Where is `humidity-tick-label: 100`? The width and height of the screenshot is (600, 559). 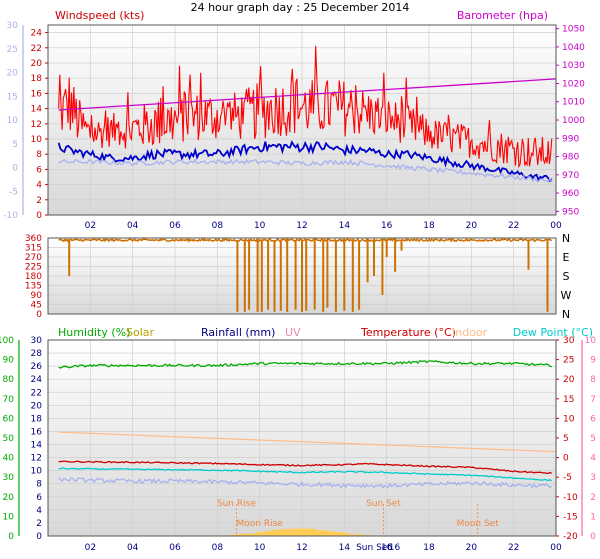 humidity-tick-label: 100 is located at coordinates (7, 341).